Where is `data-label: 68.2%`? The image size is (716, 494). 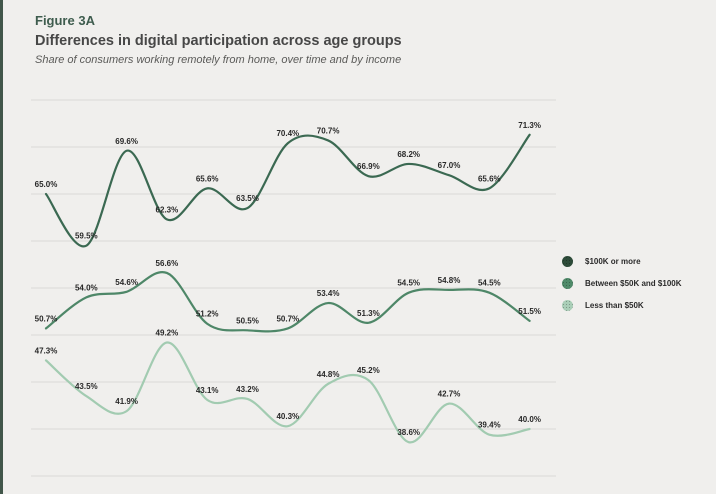
data-label: 68.2% is located at coordinates (408, 154).